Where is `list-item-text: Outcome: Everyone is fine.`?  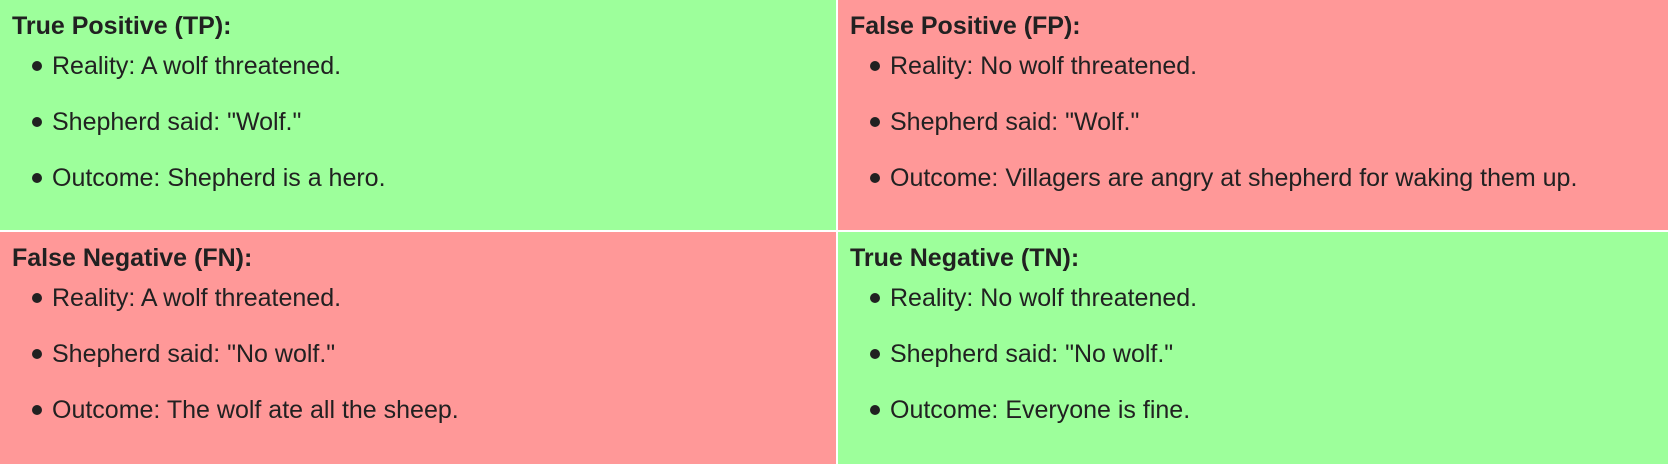
list-item-text: Outcome: Everyone is fine. is located at coordinates (1040, 410).